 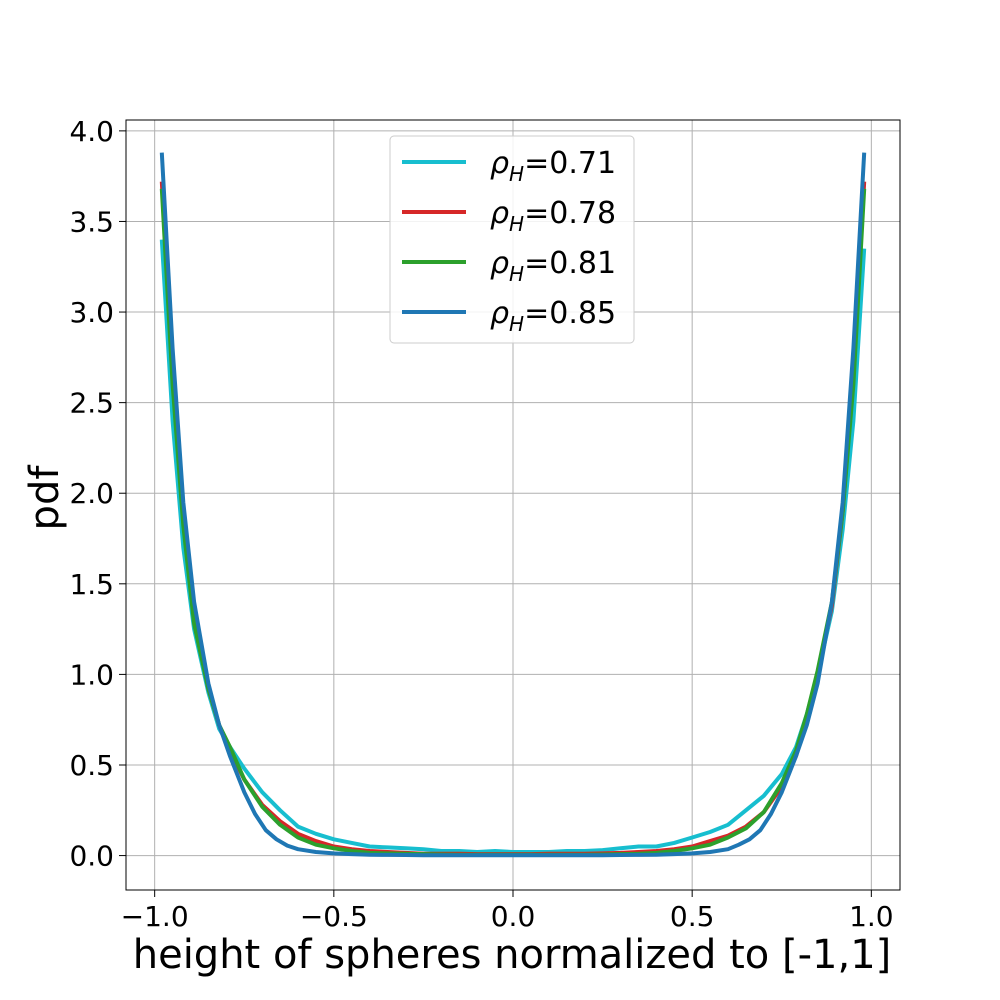 What do you see at coordinates (91, 584) in the screenshot?
I see `y-tick-label: 1.5` at bounding box center [91, 584].